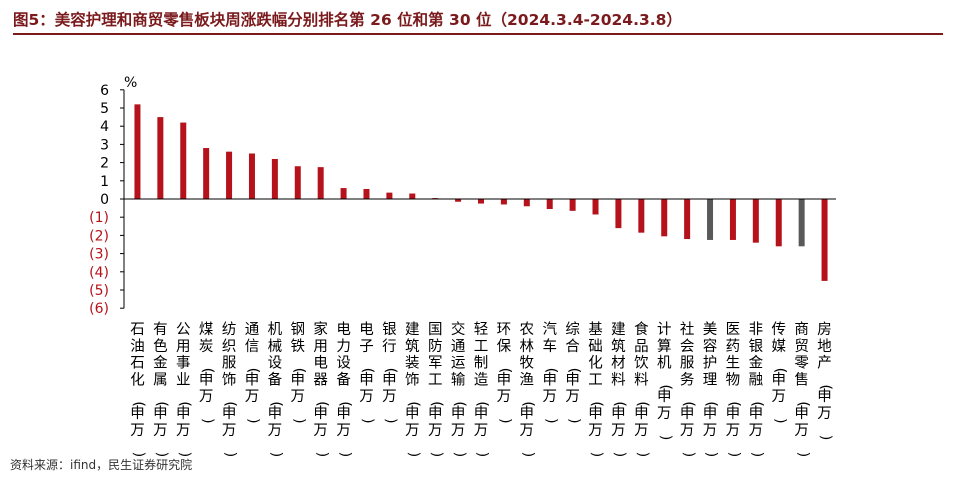 This screenshot has height=479, width=961. Describe the element at coordinates (104, 127) in the screenshot. I see `y-tick-label: 4` at that location.